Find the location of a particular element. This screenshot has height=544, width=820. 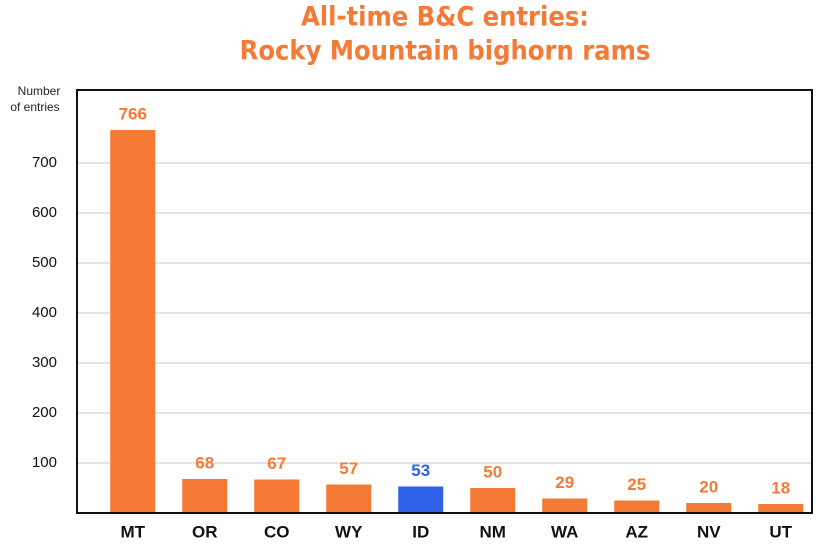

chart-title: All-time B&C entries: is located at coordinates (445, 17).